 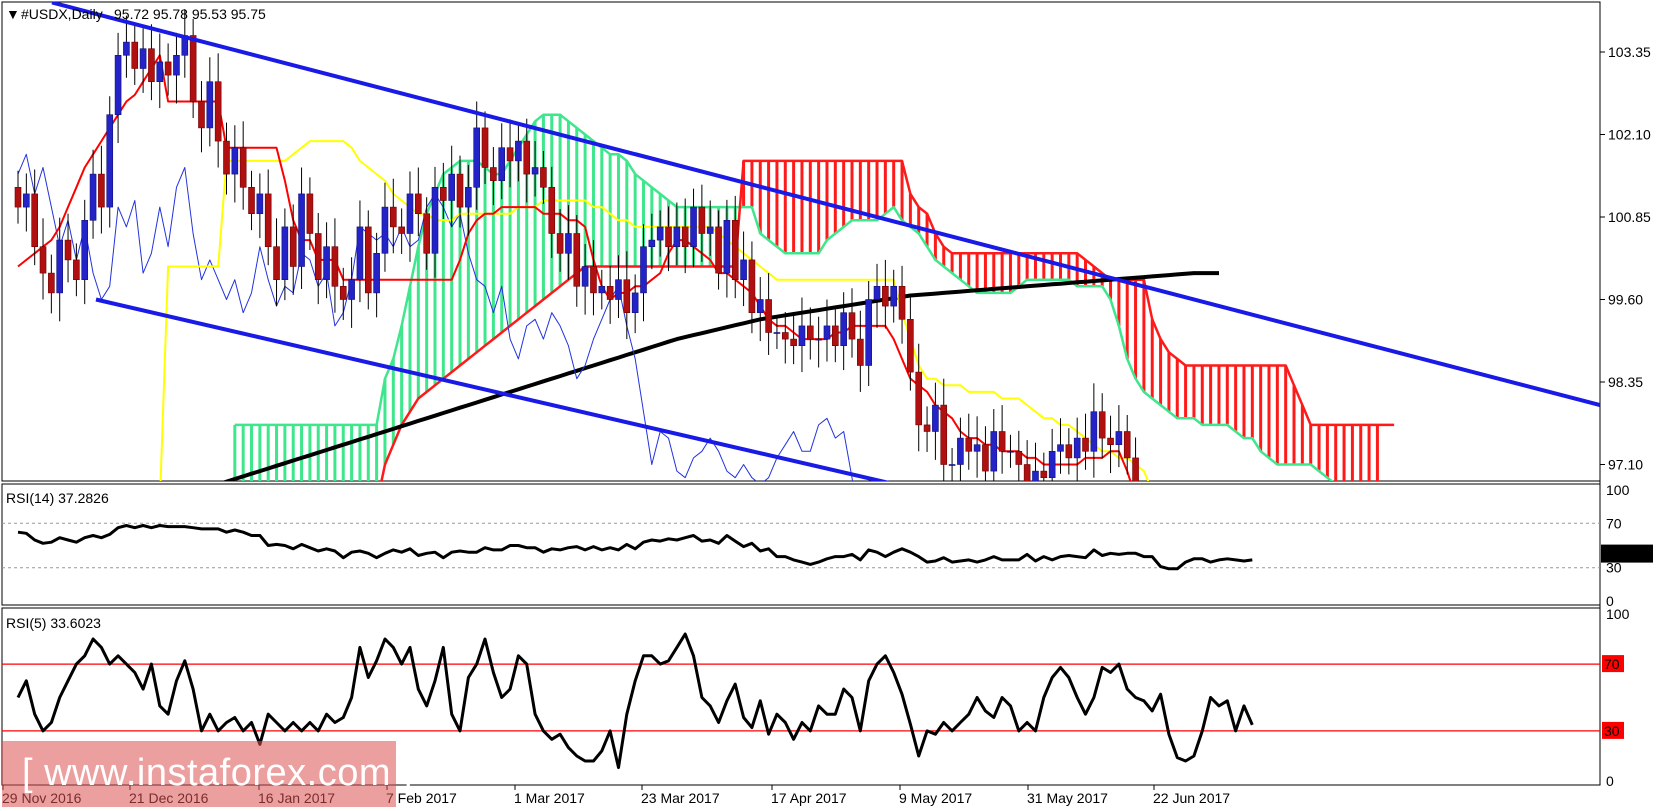 What do you see at coordinates (13, 14) in the screenshot?
I see `header-arrow-icon: ▼` at bounding box center [13, 14].